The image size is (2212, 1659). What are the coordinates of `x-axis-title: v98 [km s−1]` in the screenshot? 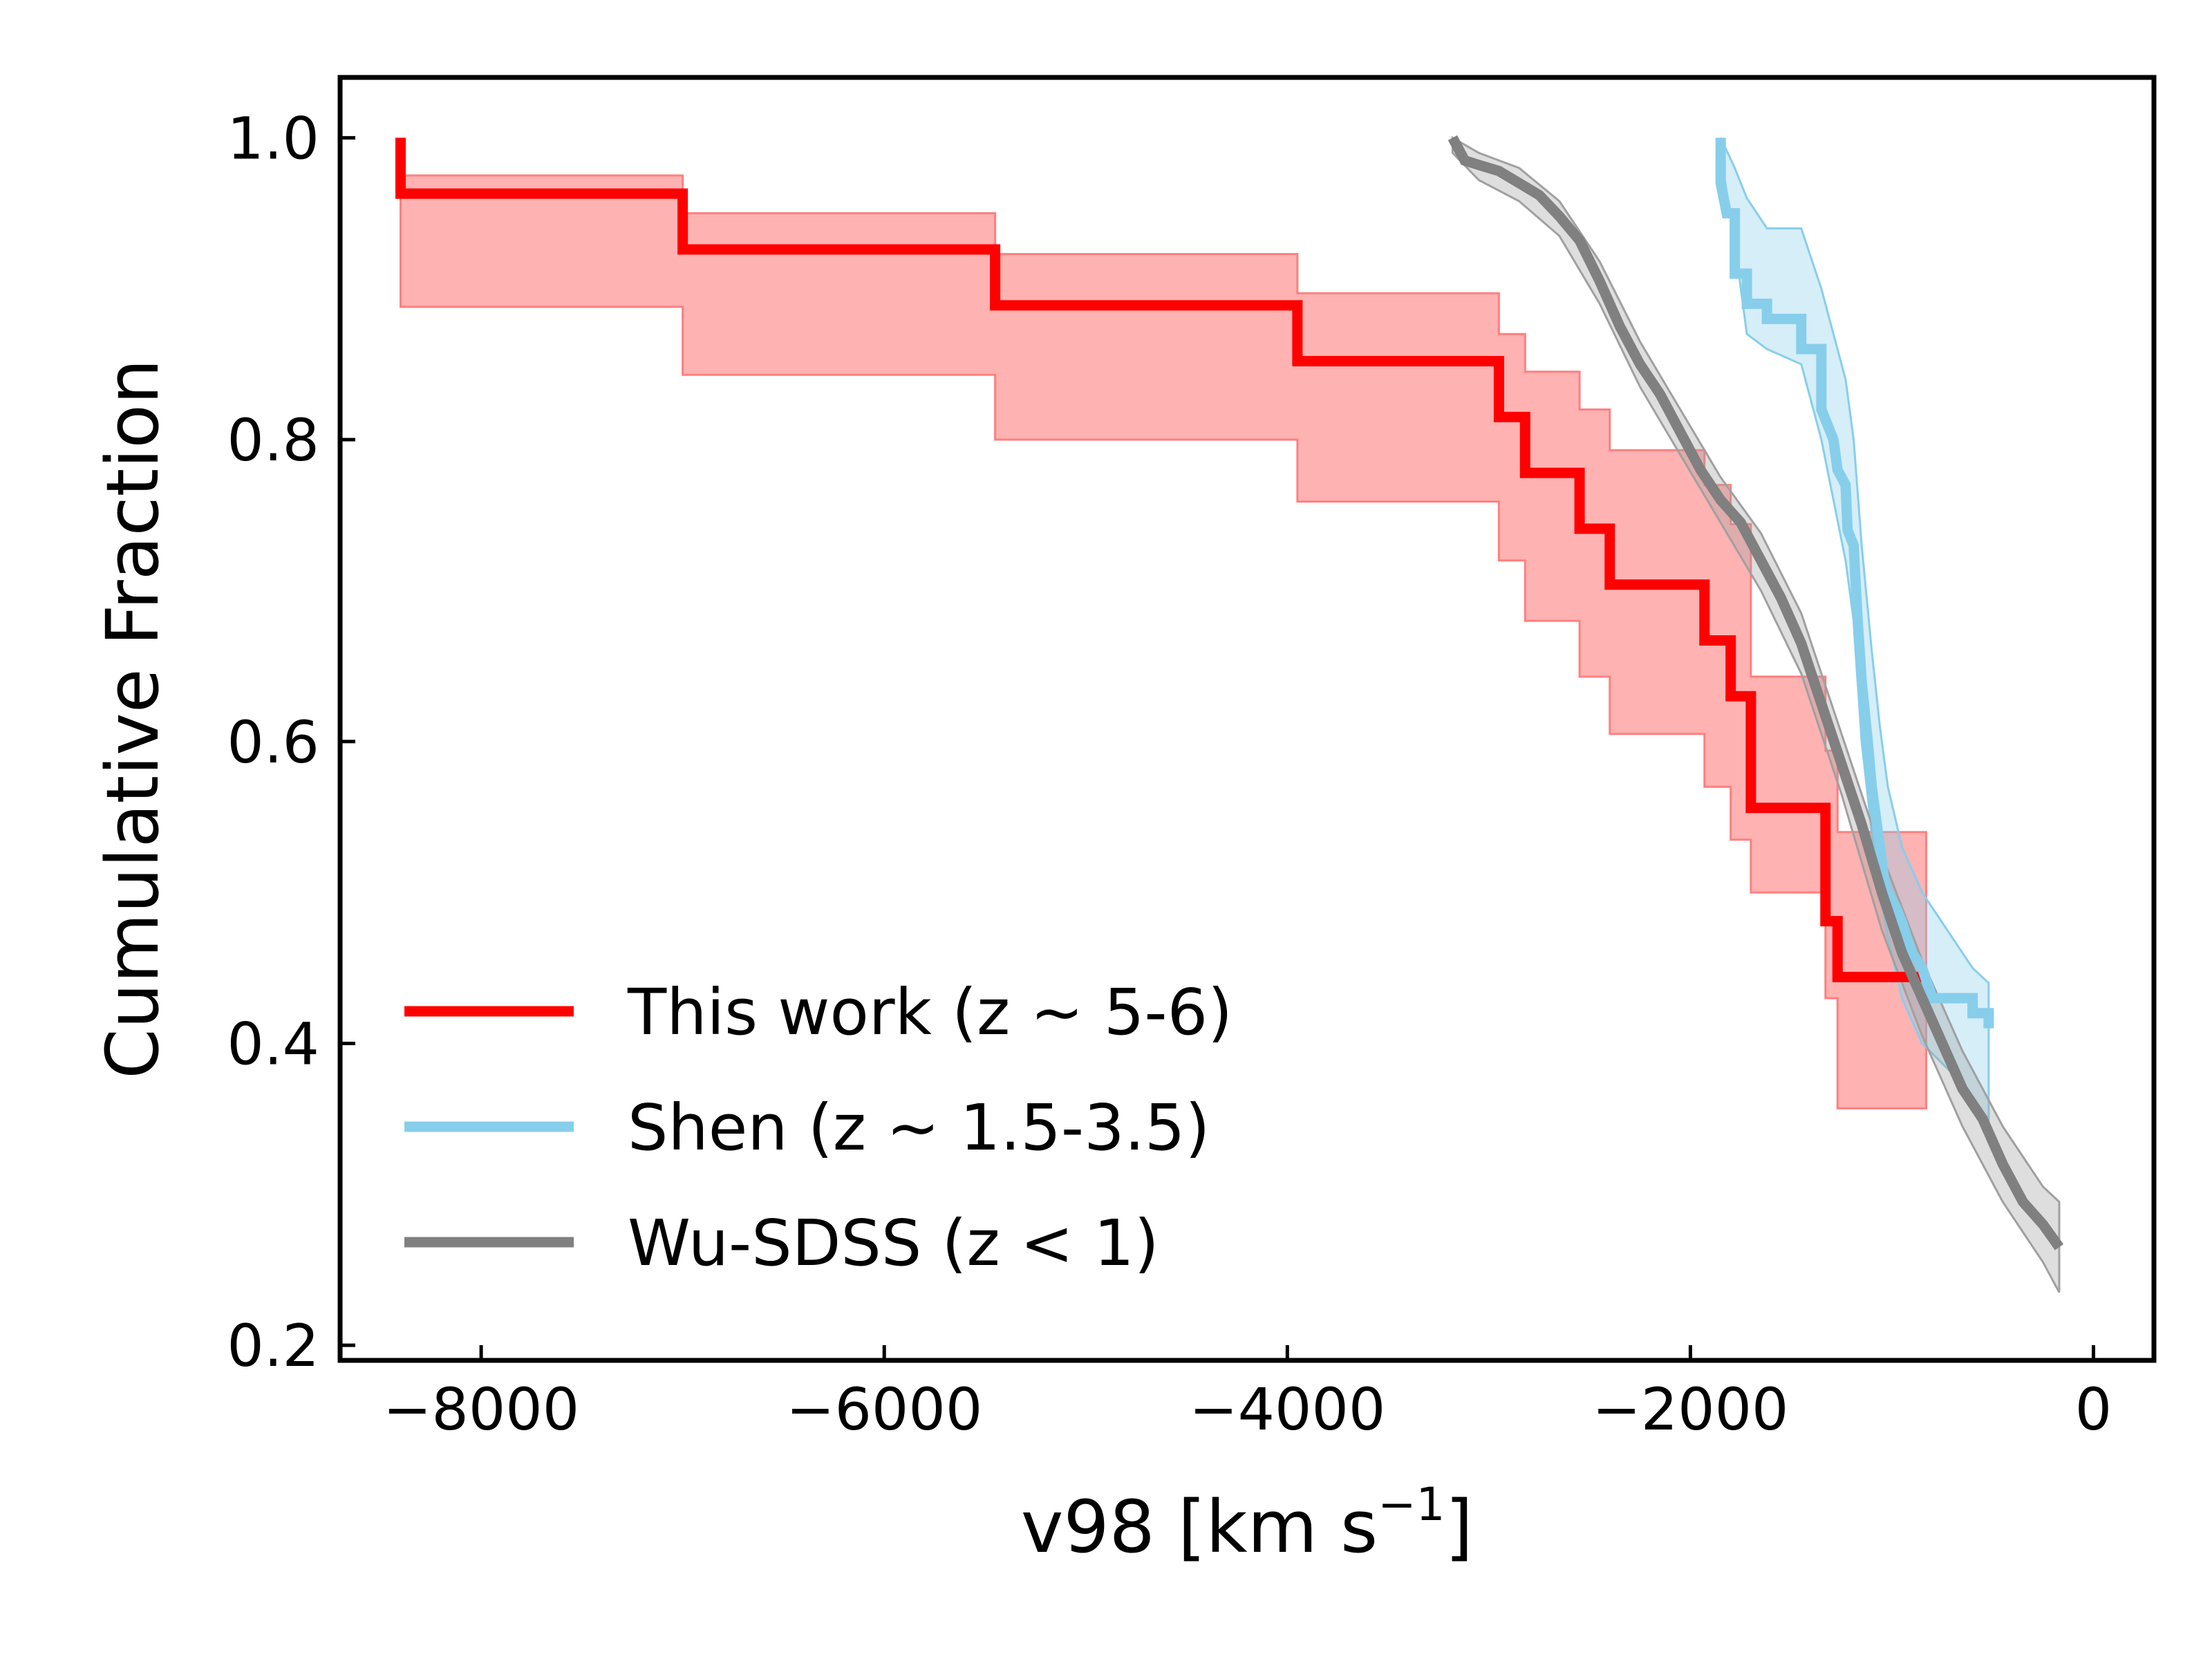 It's located at (1247, 1523).